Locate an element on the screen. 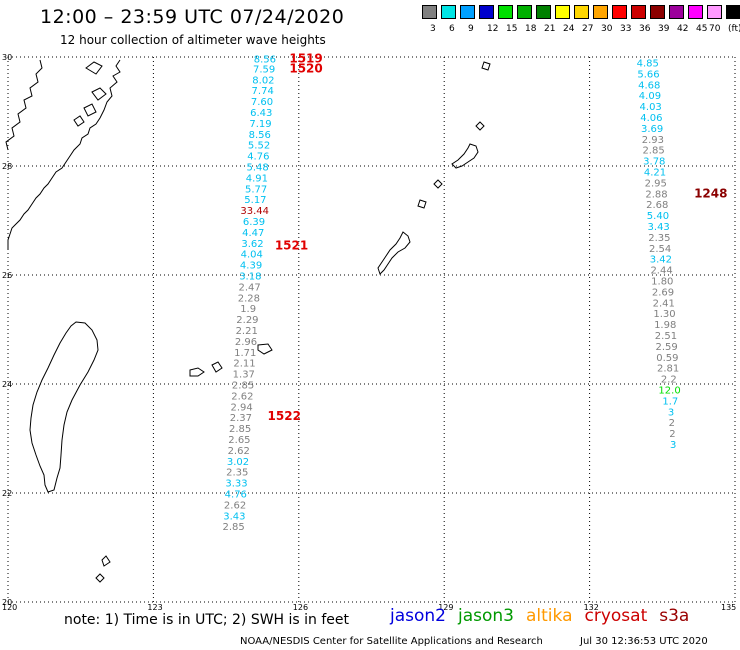 The image size is (740, 650). mission-name: altika is located at coordinates (549, 616).